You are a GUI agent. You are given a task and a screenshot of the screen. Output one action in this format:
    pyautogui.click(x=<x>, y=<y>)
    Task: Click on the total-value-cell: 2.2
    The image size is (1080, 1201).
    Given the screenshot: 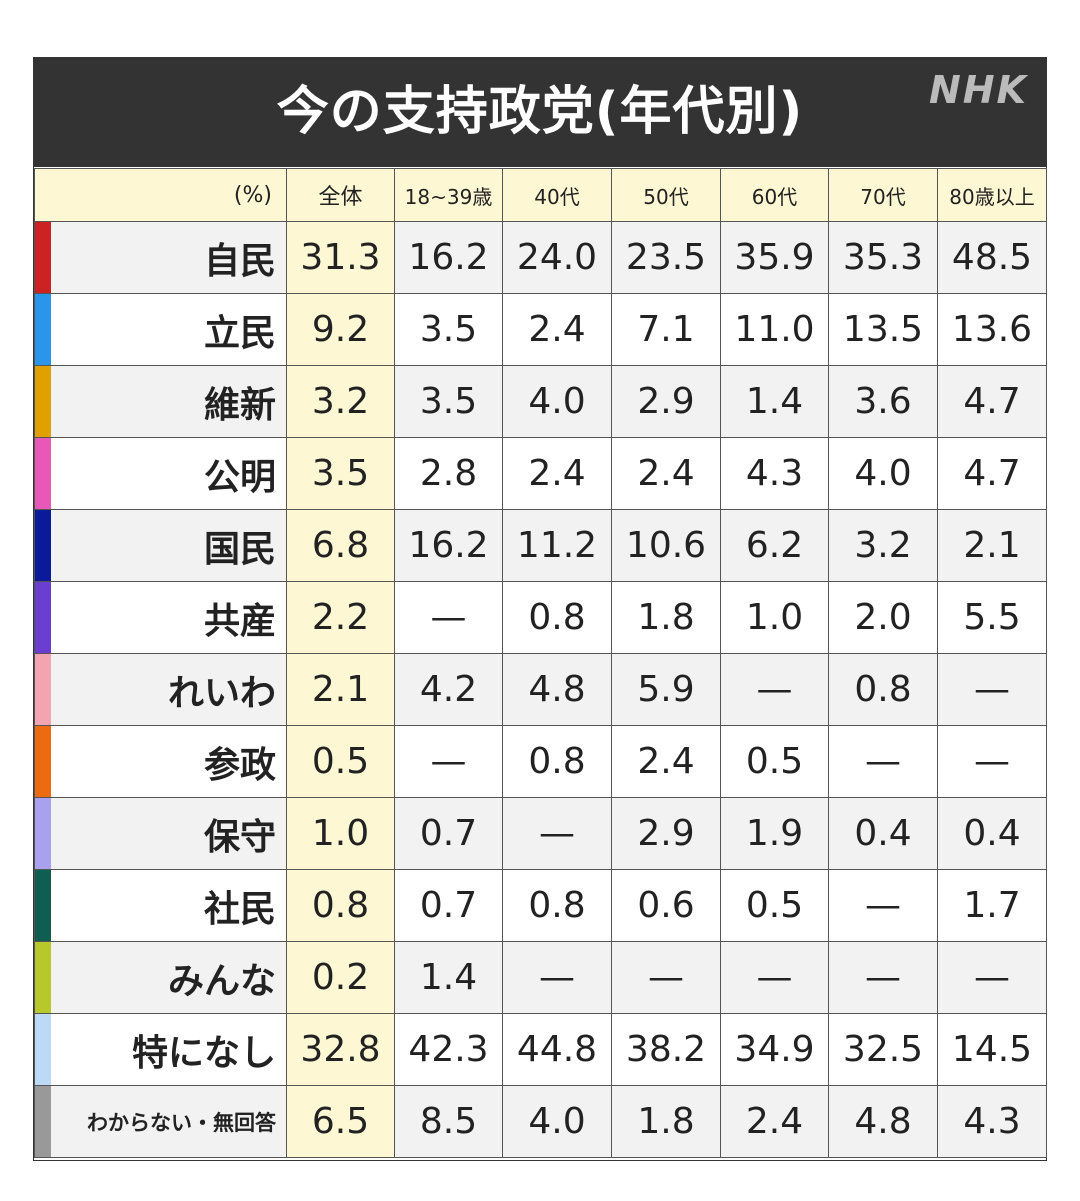 What is the action you would take?
    pyautogui.click(x=340, y=617)
    